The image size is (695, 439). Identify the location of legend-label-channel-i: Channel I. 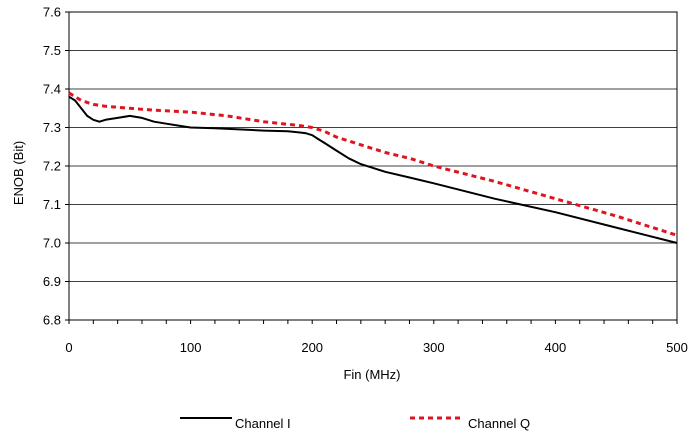
(263, 423).